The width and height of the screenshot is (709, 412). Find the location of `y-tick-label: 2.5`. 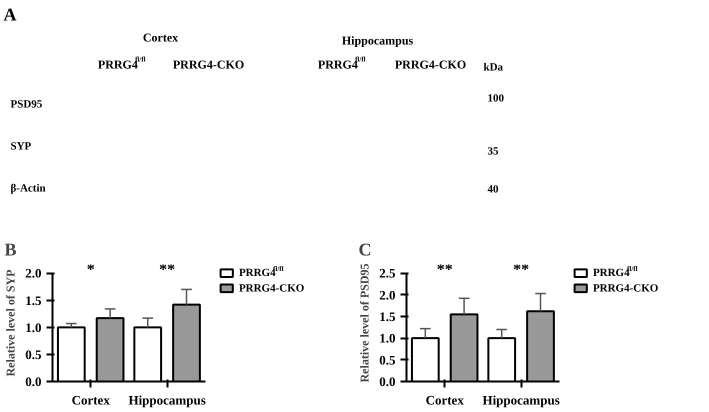

y-tick-label: 2.5 is located at coordinates (387, 273).